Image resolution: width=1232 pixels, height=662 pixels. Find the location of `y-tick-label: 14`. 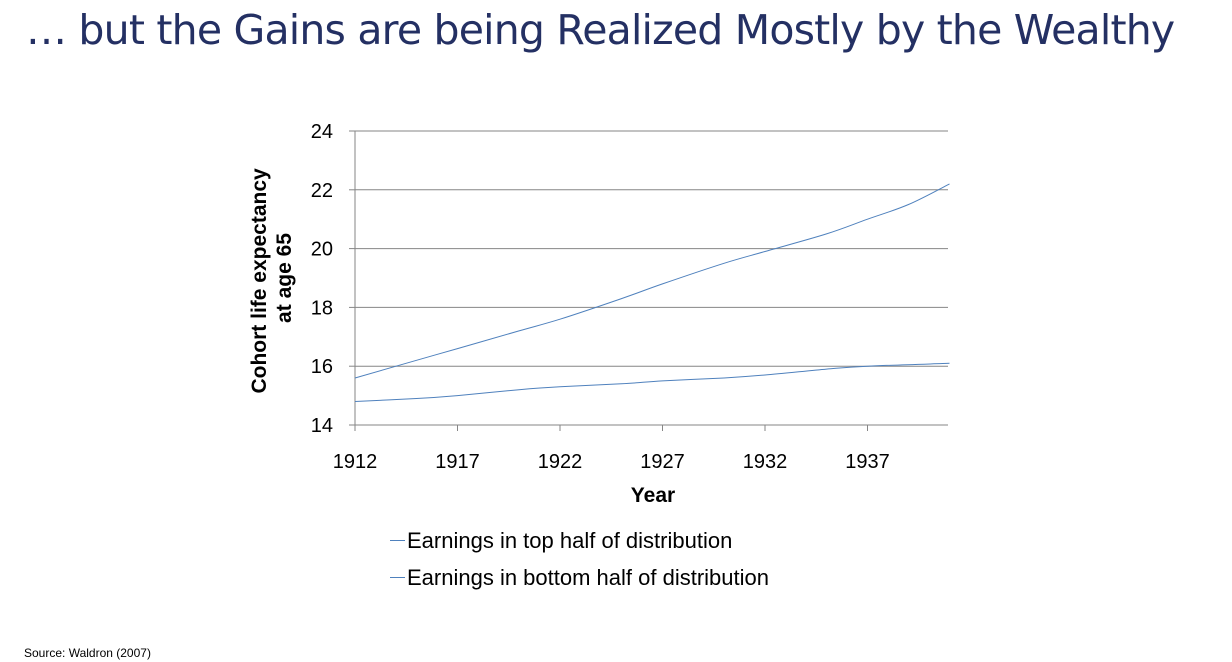

y-tick-label: 14 is located at coordinates (322, 426).